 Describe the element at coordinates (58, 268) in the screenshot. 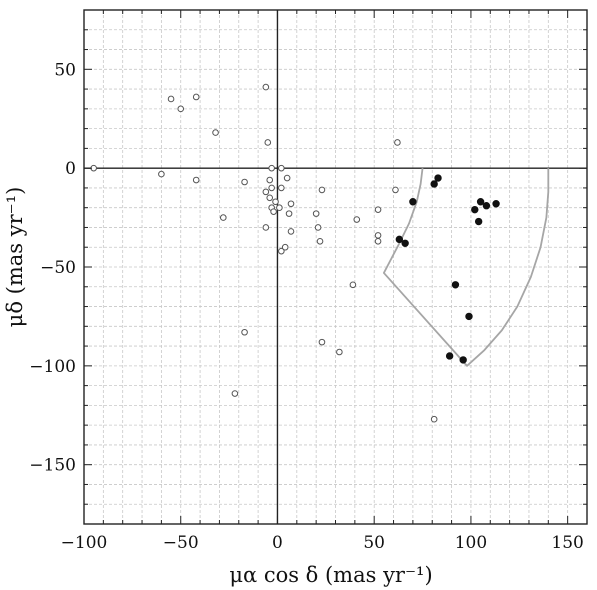

I see `y-tick-label: −50` at that location.